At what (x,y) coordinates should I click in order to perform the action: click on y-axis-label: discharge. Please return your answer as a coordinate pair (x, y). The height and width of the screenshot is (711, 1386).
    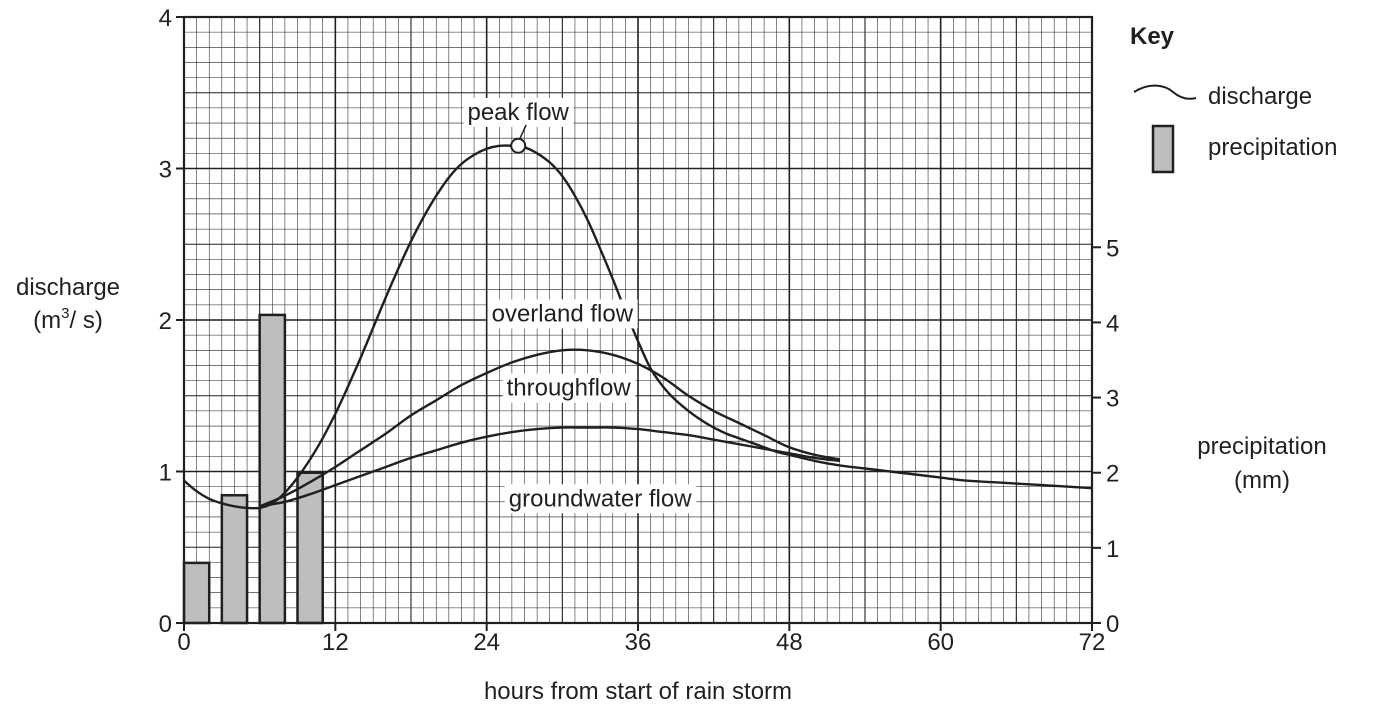
    Looking at the image, I should click on (68, 287).